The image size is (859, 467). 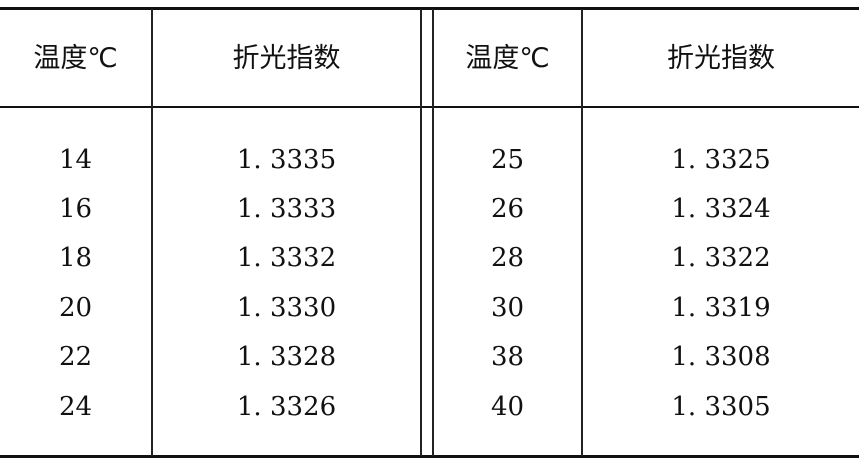 I want to click on temperature-cell: 38, so click(x=507, y=357).